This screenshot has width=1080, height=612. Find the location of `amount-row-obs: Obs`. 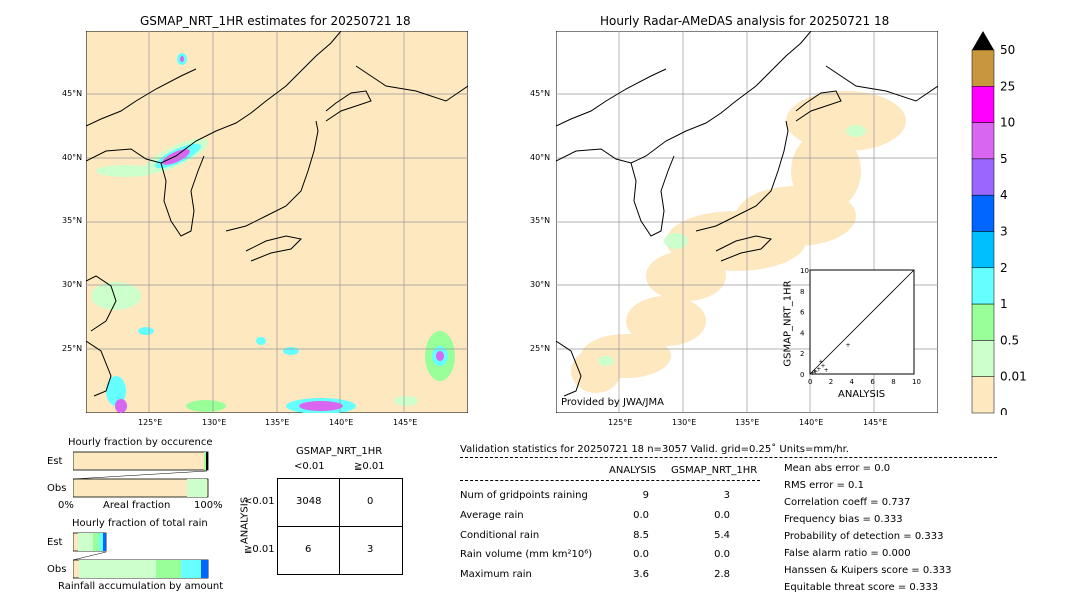

amount-row-obs: Obs is located at coordinates (57, 569).